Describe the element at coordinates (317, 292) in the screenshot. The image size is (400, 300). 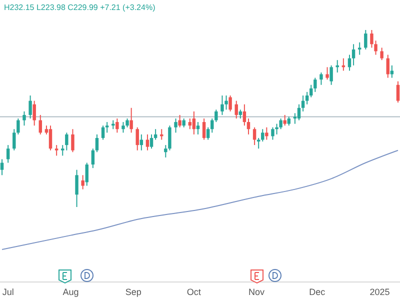
I see `x-tick-label: Dec` at that location.